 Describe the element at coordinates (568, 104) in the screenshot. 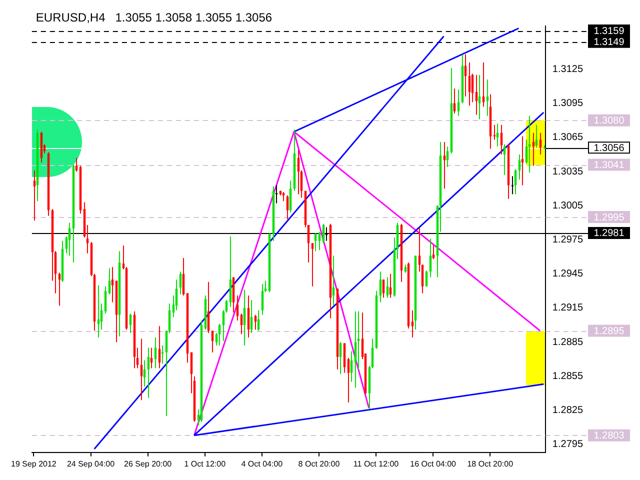

I see `y-tick-label: 1.3095` at that location.